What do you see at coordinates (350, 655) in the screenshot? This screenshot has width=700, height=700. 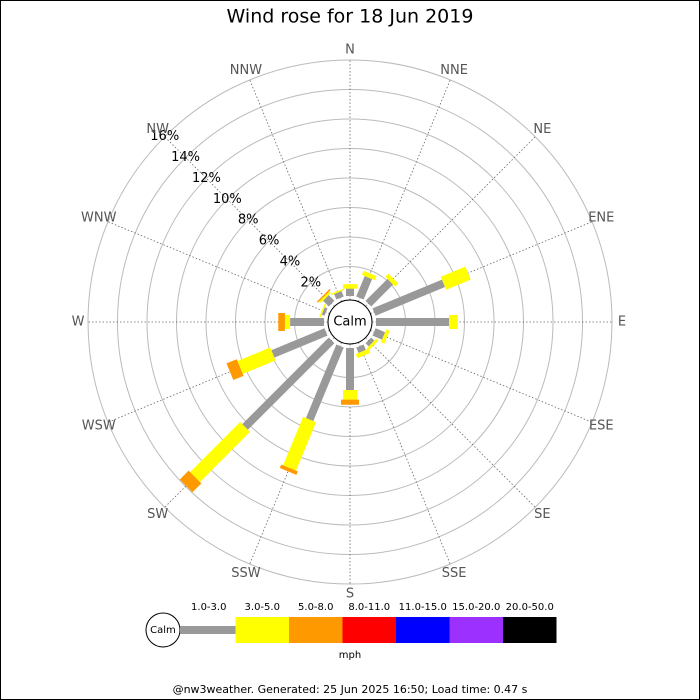 I see `legend-title: mph` at bounding box center [350, 655].